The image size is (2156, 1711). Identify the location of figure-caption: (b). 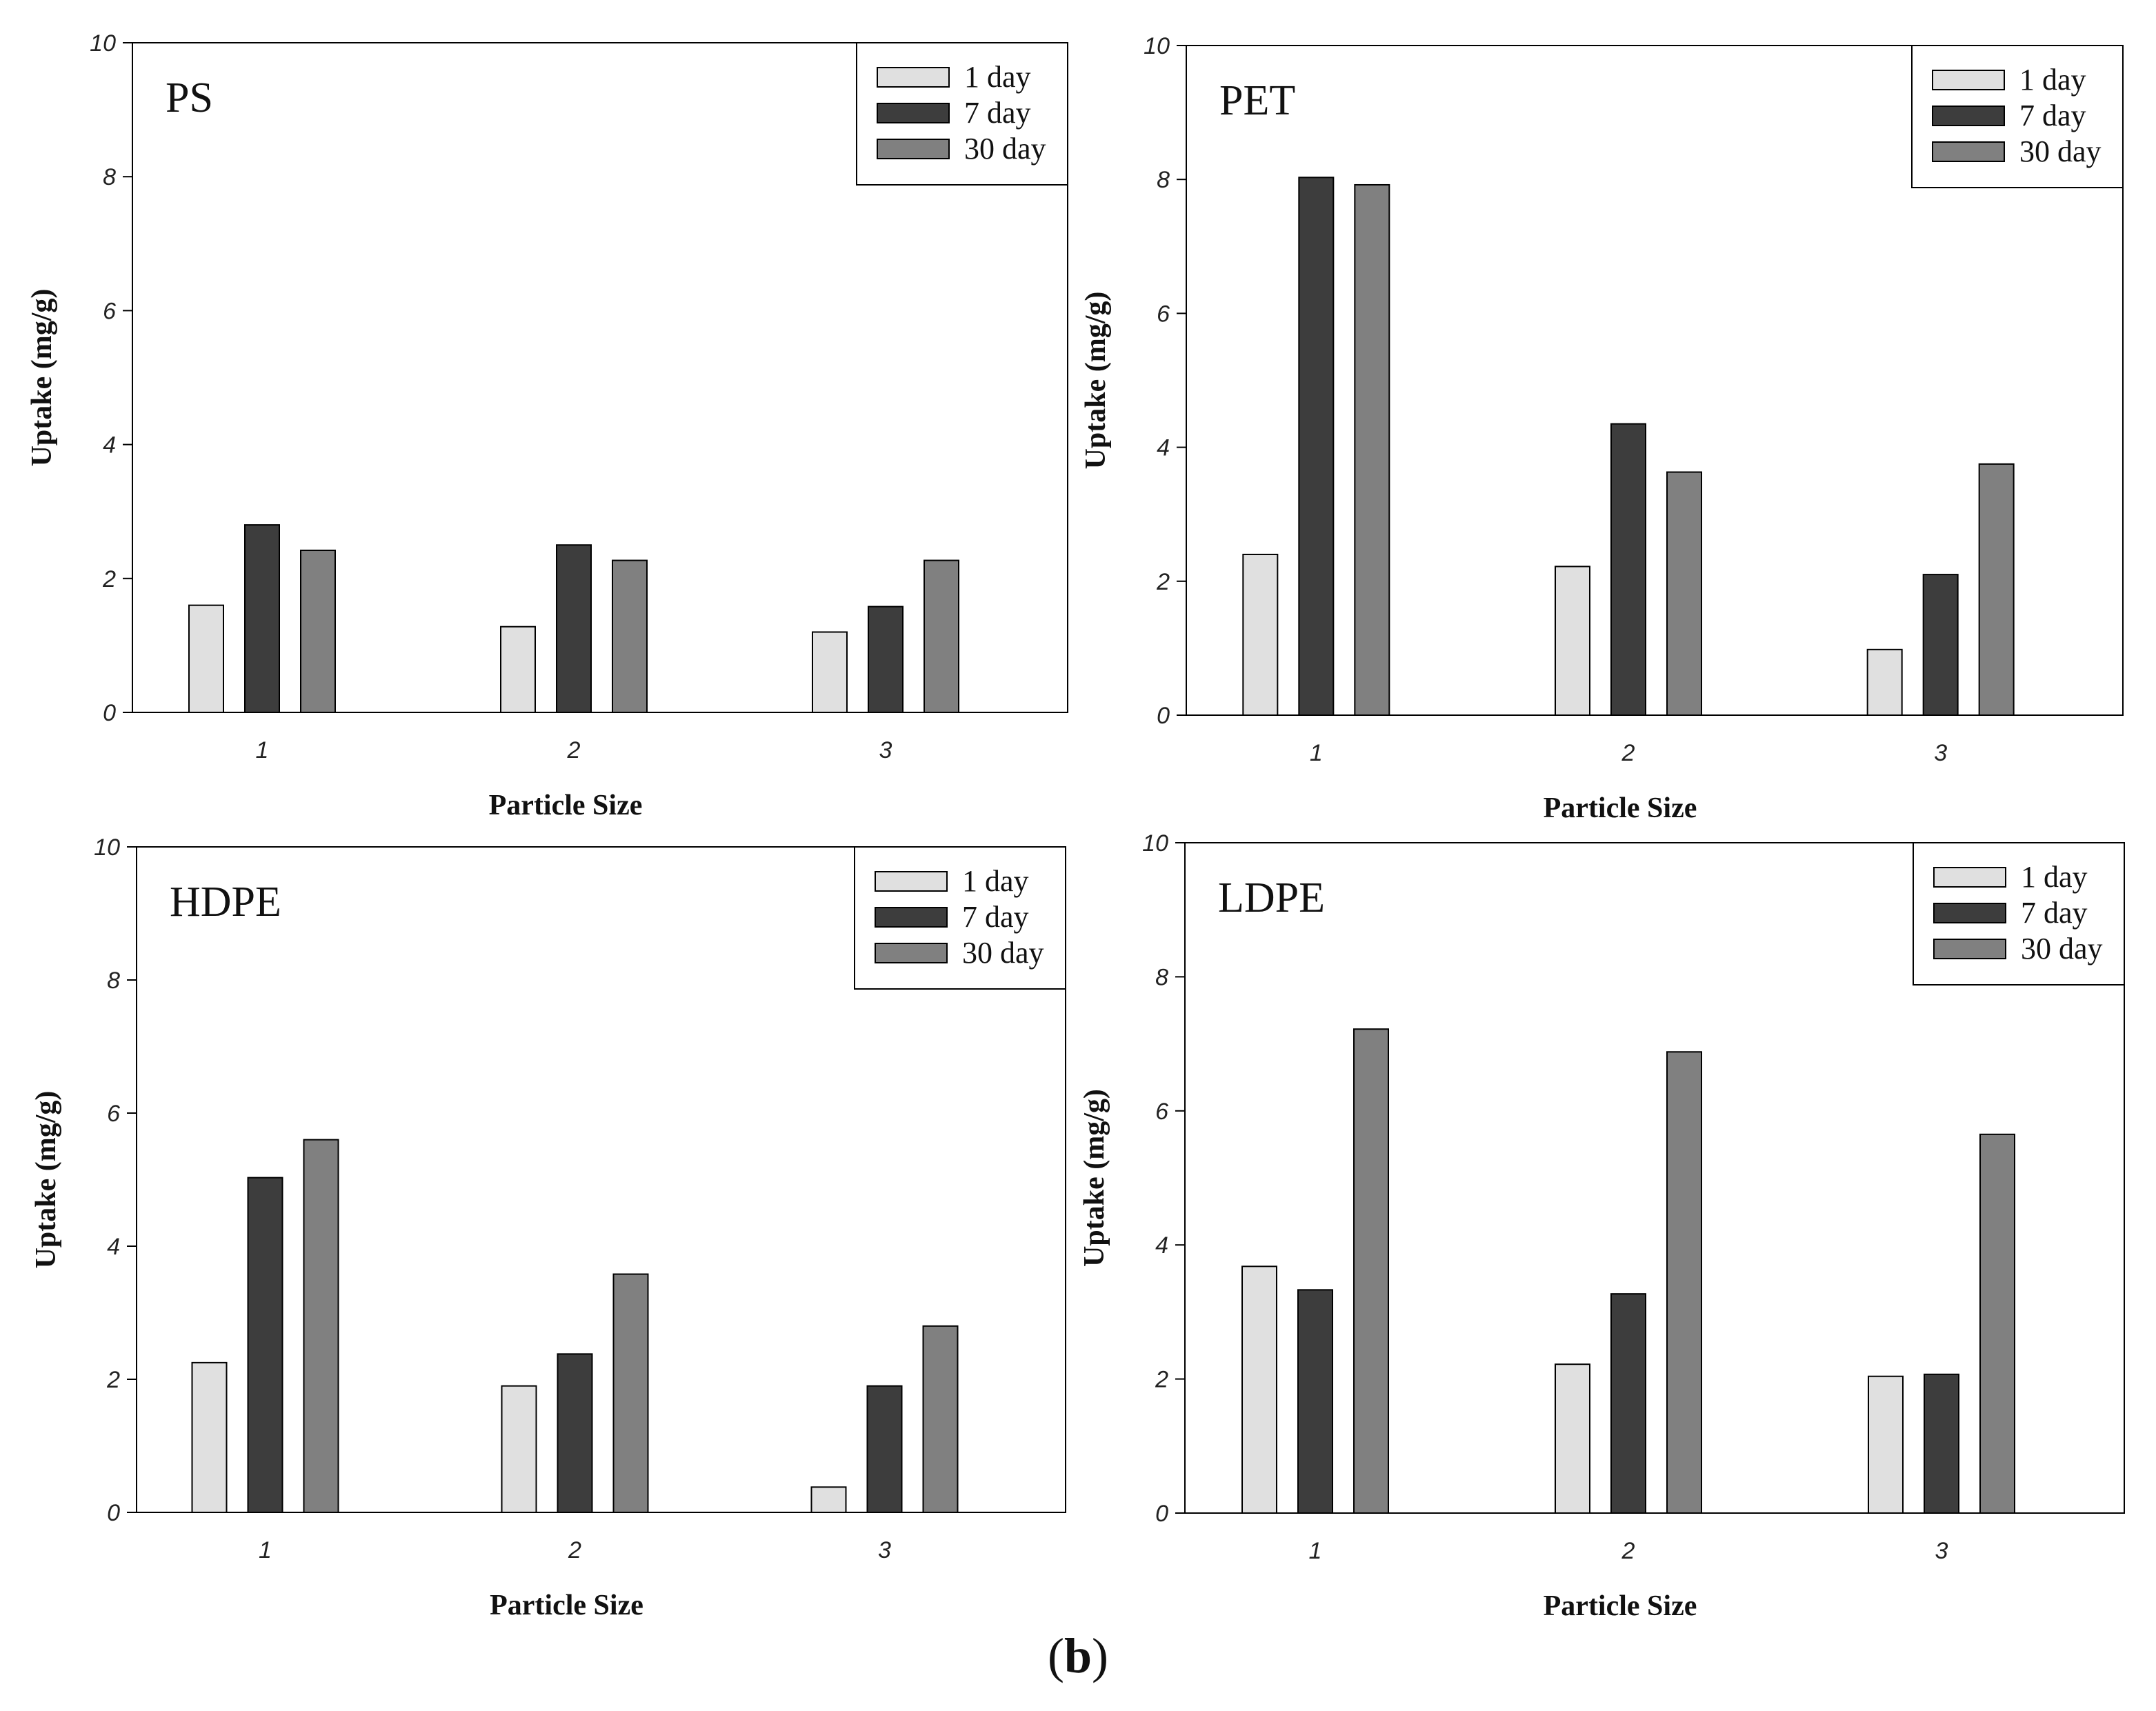
(1078, 1657).